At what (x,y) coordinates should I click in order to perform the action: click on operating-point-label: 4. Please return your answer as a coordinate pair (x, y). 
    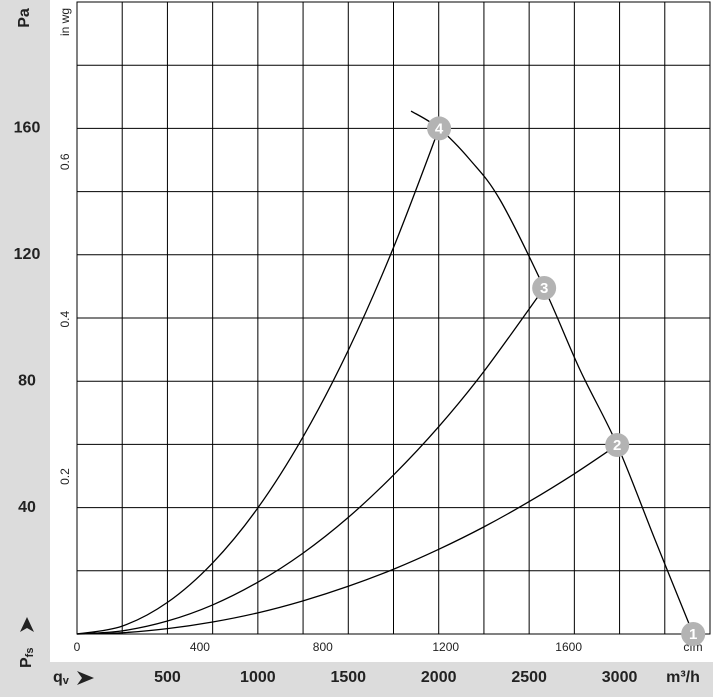
    Looking at the image, I should click on (439, 128).